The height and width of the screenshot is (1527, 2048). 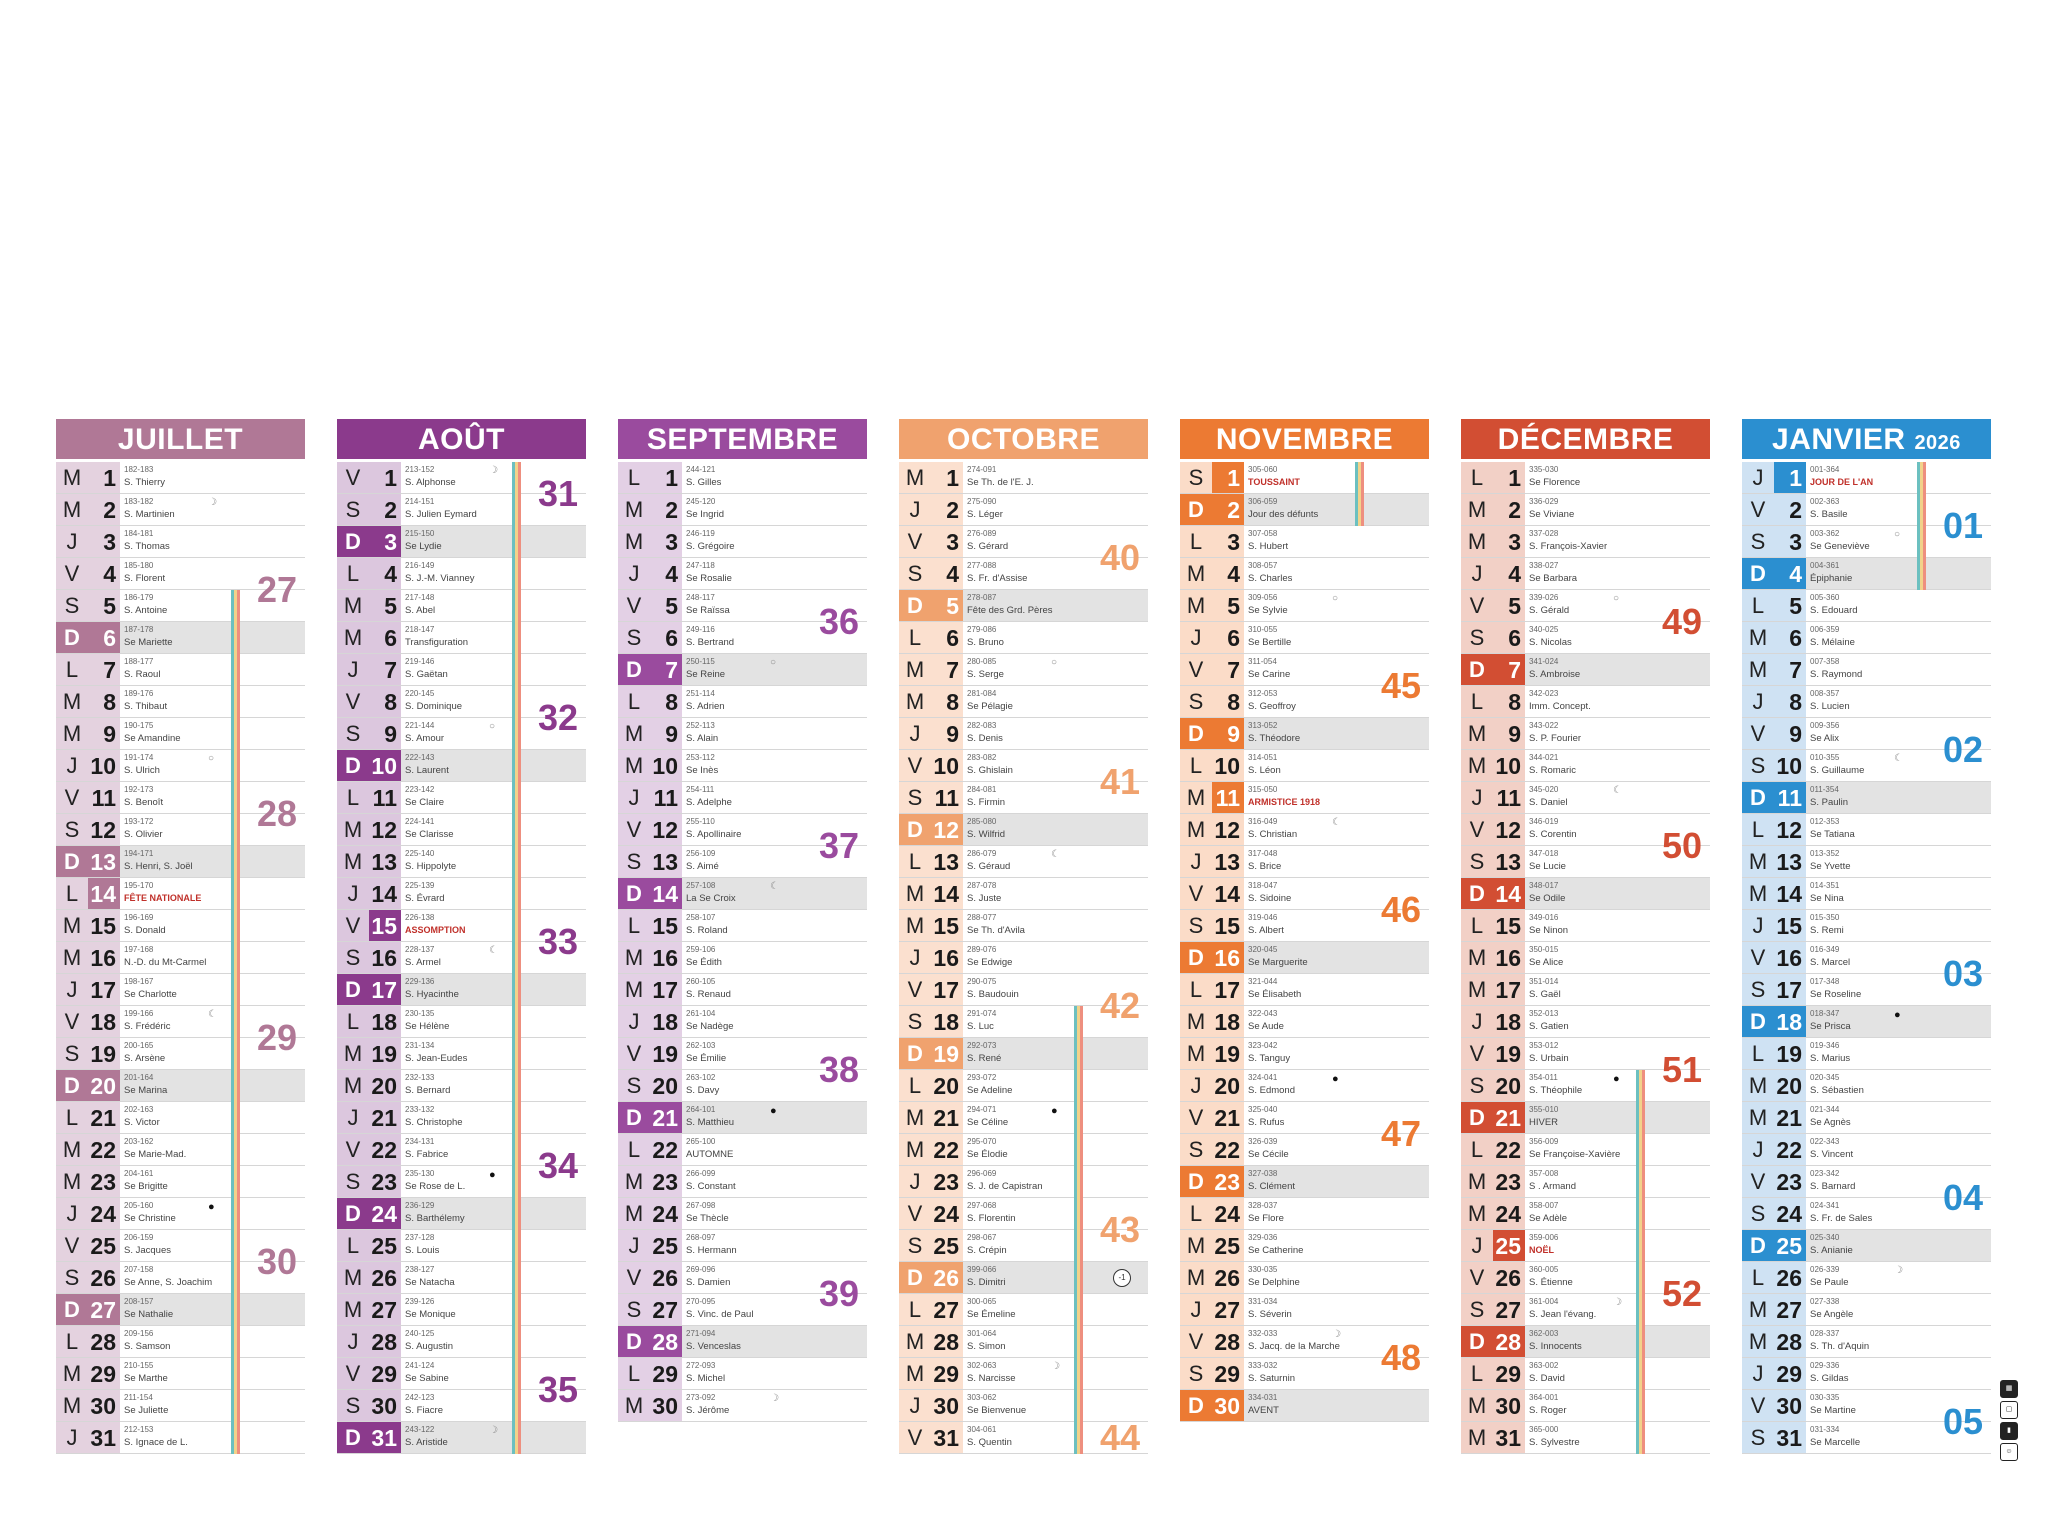 What do you see at coordinates (139, 661) in the screenshot?
I see `day-of-year: 188-177` at bounding box center [139, 661].